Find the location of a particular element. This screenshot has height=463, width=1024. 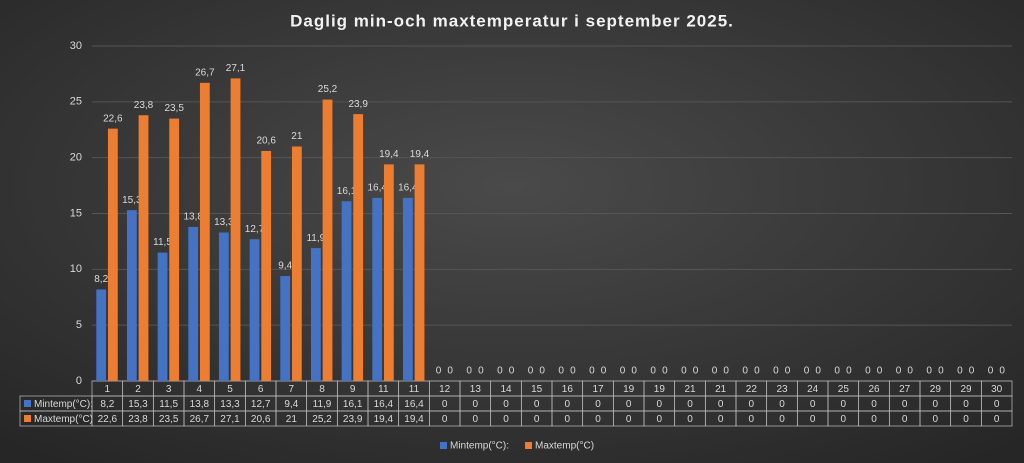

x-tick-label: 19 is located at coordinates (660, 389).